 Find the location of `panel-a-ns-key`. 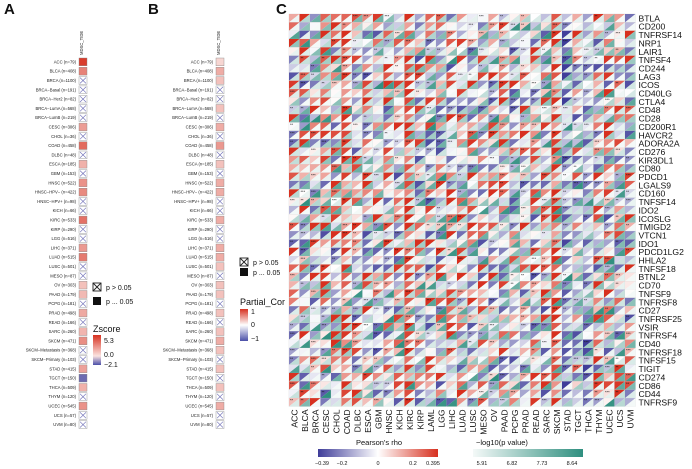

panel-a-ns-key is located at coordinates (97, 287).